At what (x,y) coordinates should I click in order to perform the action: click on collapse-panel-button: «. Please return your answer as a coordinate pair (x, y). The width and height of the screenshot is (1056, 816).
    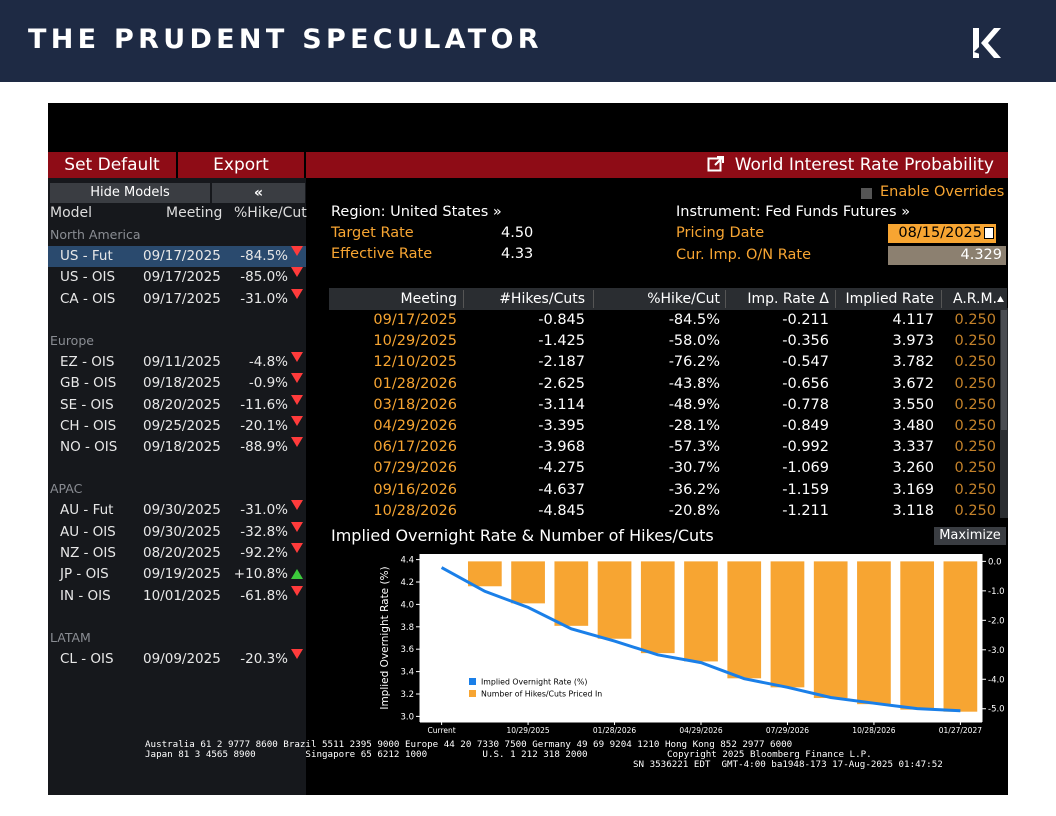
    Looking at the image, I should click on (258, 193).